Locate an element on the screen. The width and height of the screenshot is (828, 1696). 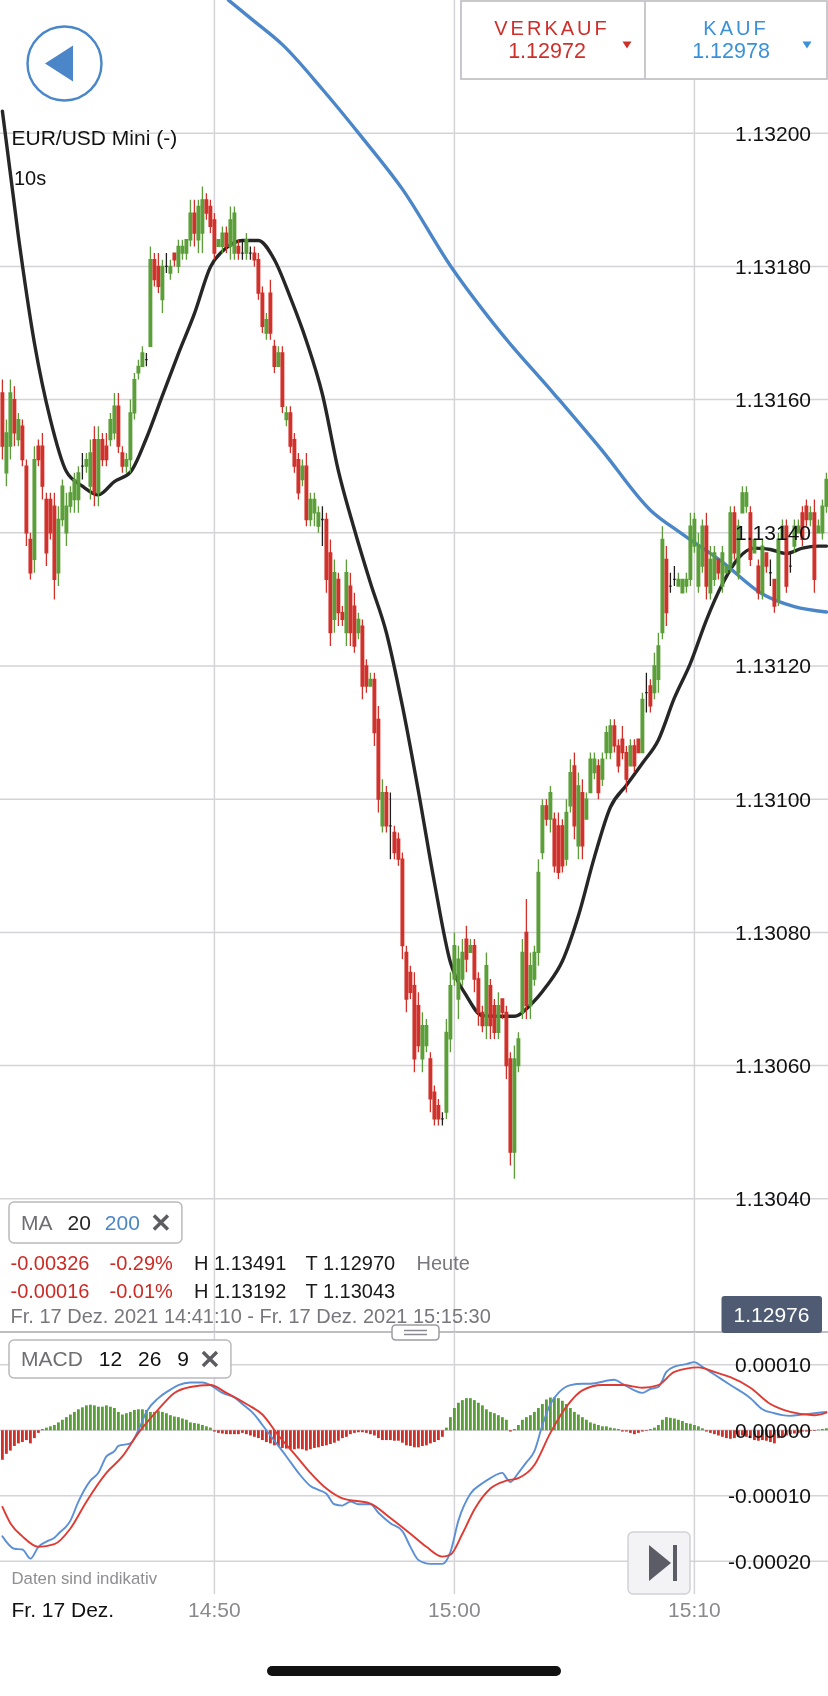
annotation: VERKAUF is located at coordinates (552, 27).